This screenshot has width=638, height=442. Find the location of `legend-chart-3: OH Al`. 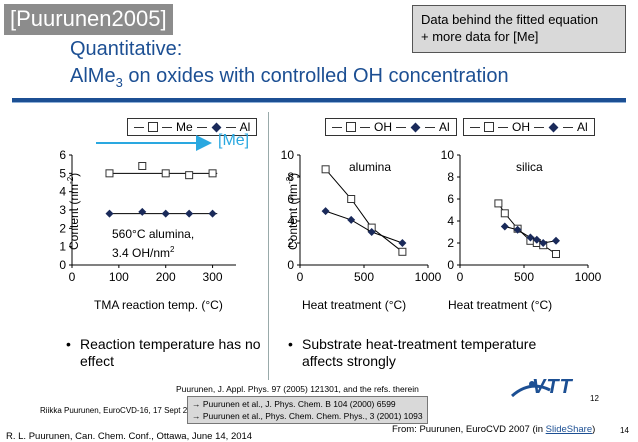

legend-chart-3: OH Al is located at coordinates (529, 127).